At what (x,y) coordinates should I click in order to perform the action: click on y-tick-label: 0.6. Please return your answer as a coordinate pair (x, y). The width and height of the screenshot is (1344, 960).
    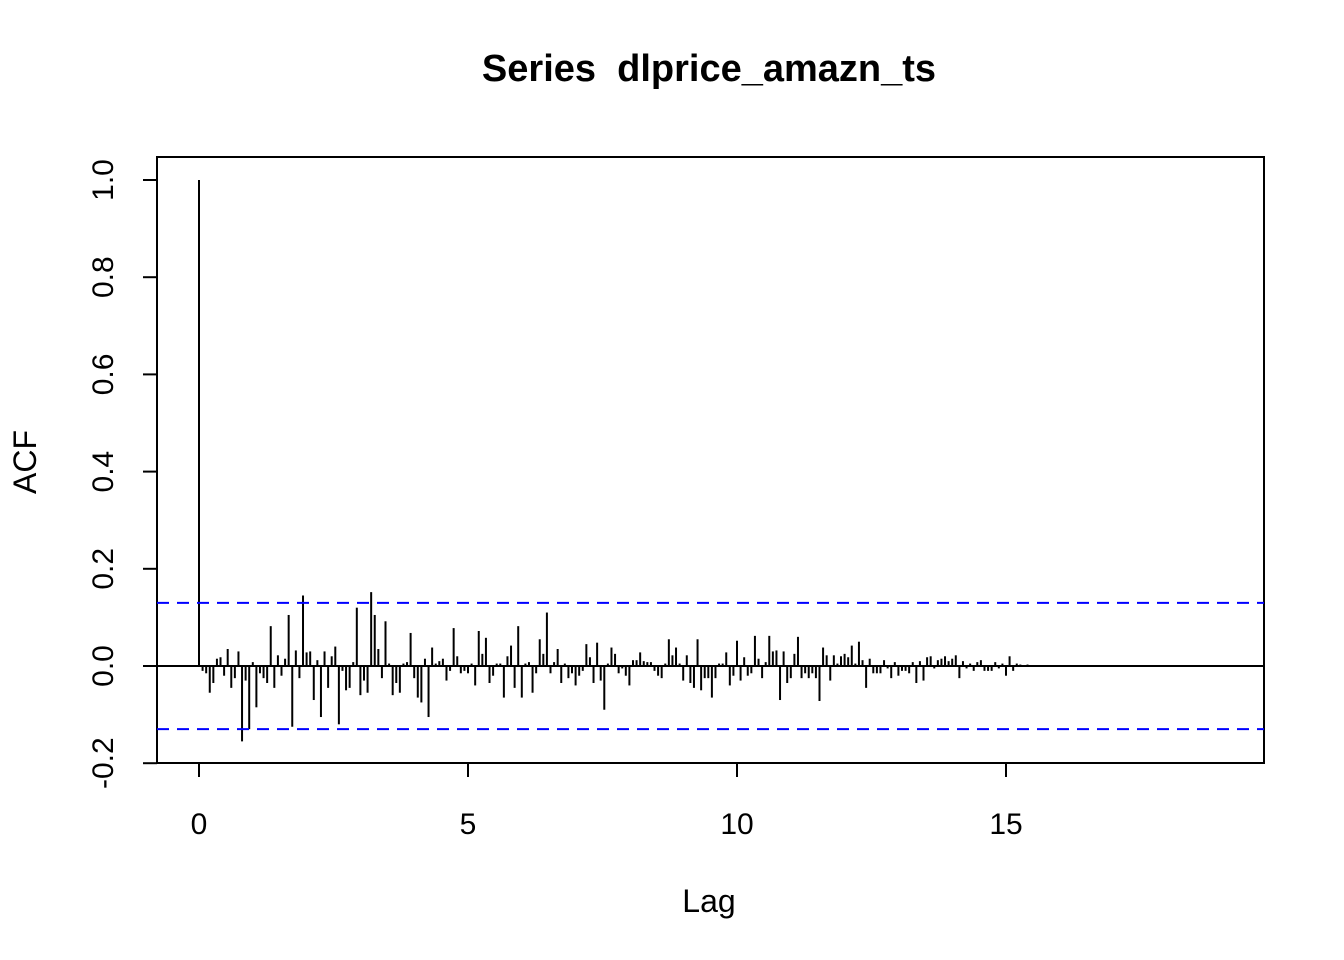
    Looking at the image, I should click on (103, 375).